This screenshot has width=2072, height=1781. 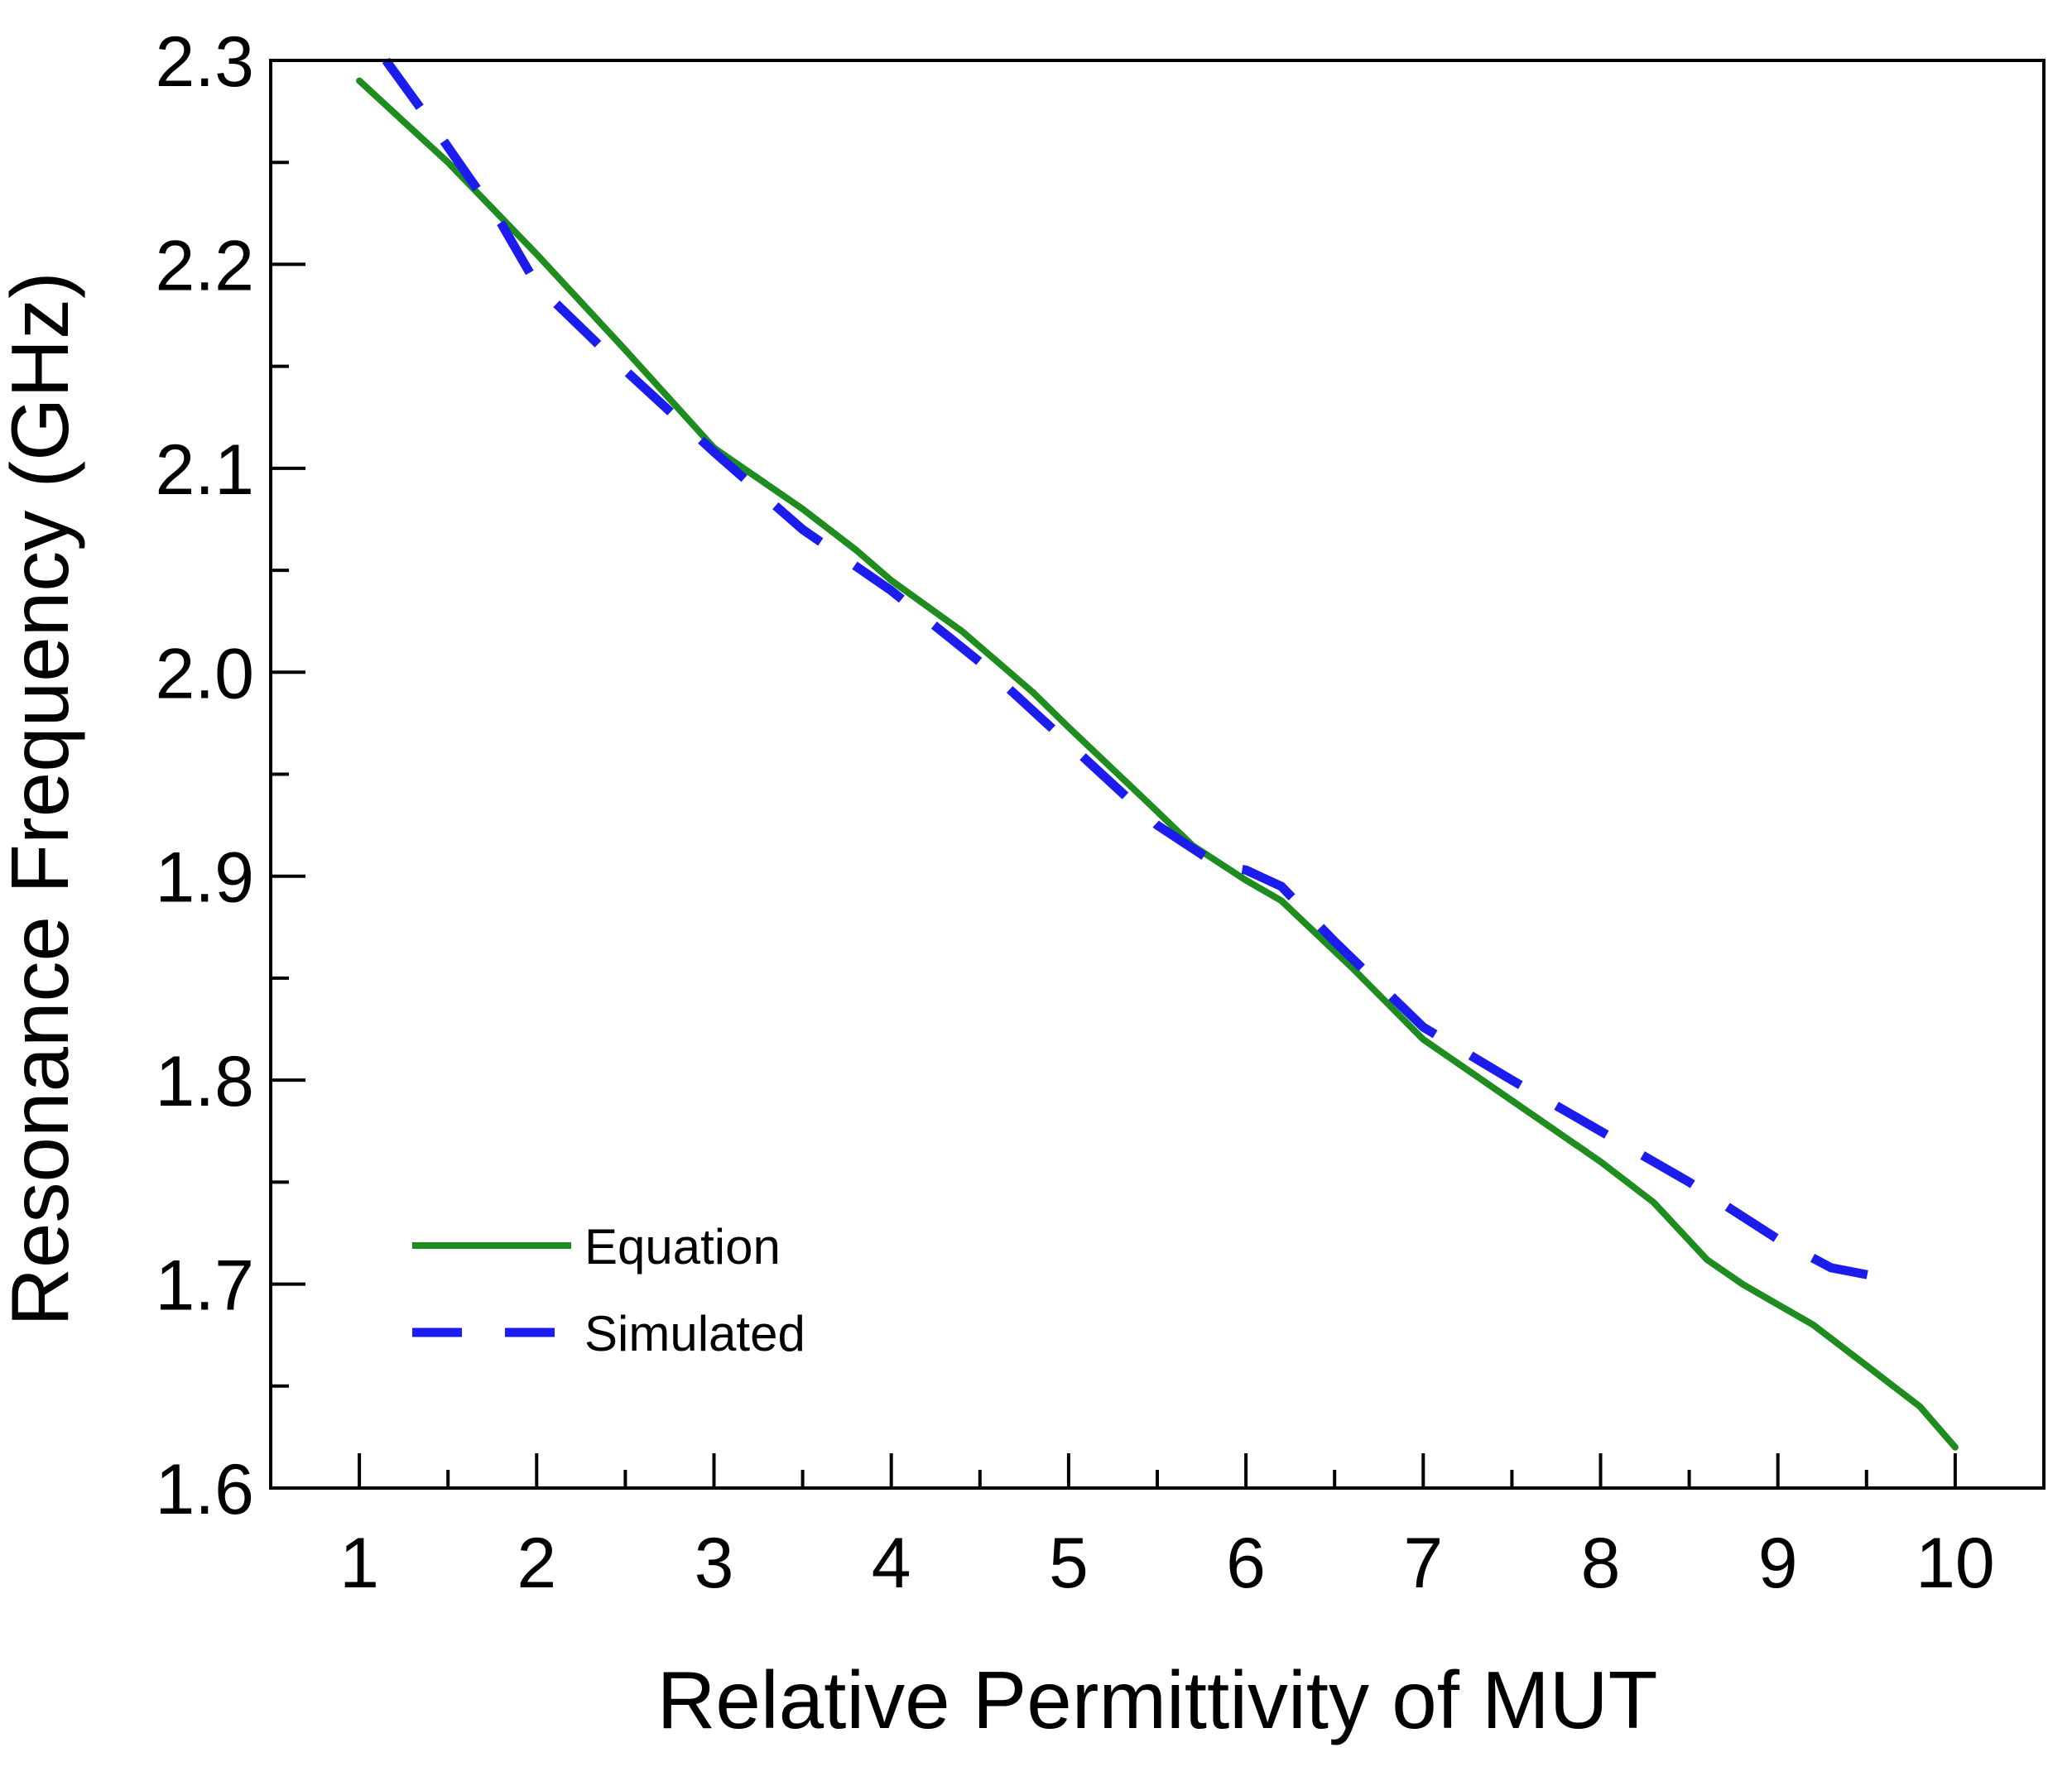 What do you see at coordinates (204, 1490) in the screenshot?
I see `y-tick-label: 1.6` at bounding box center [204, 1490].